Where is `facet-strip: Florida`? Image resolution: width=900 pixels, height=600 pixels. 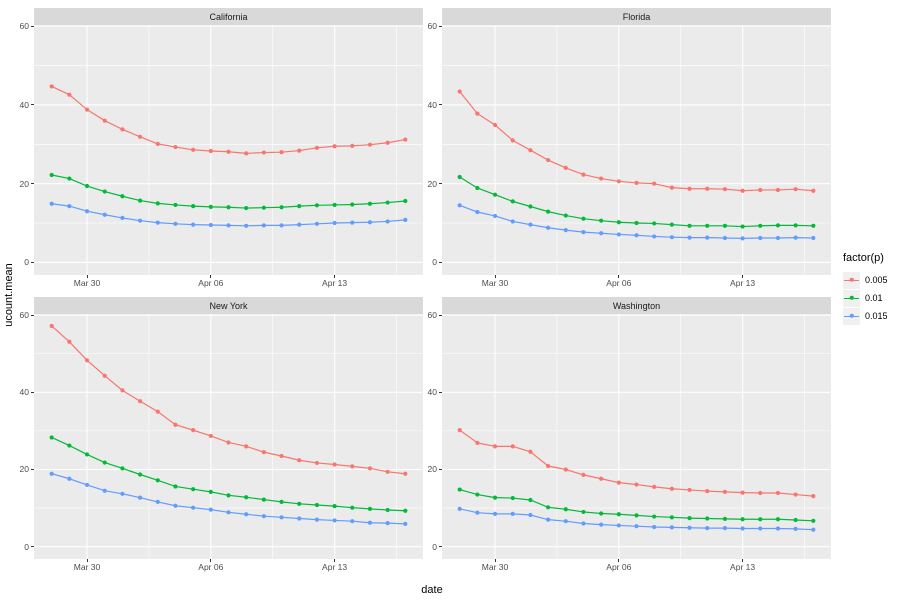 facet-strip: Florida is located at coordinates (636, 16).